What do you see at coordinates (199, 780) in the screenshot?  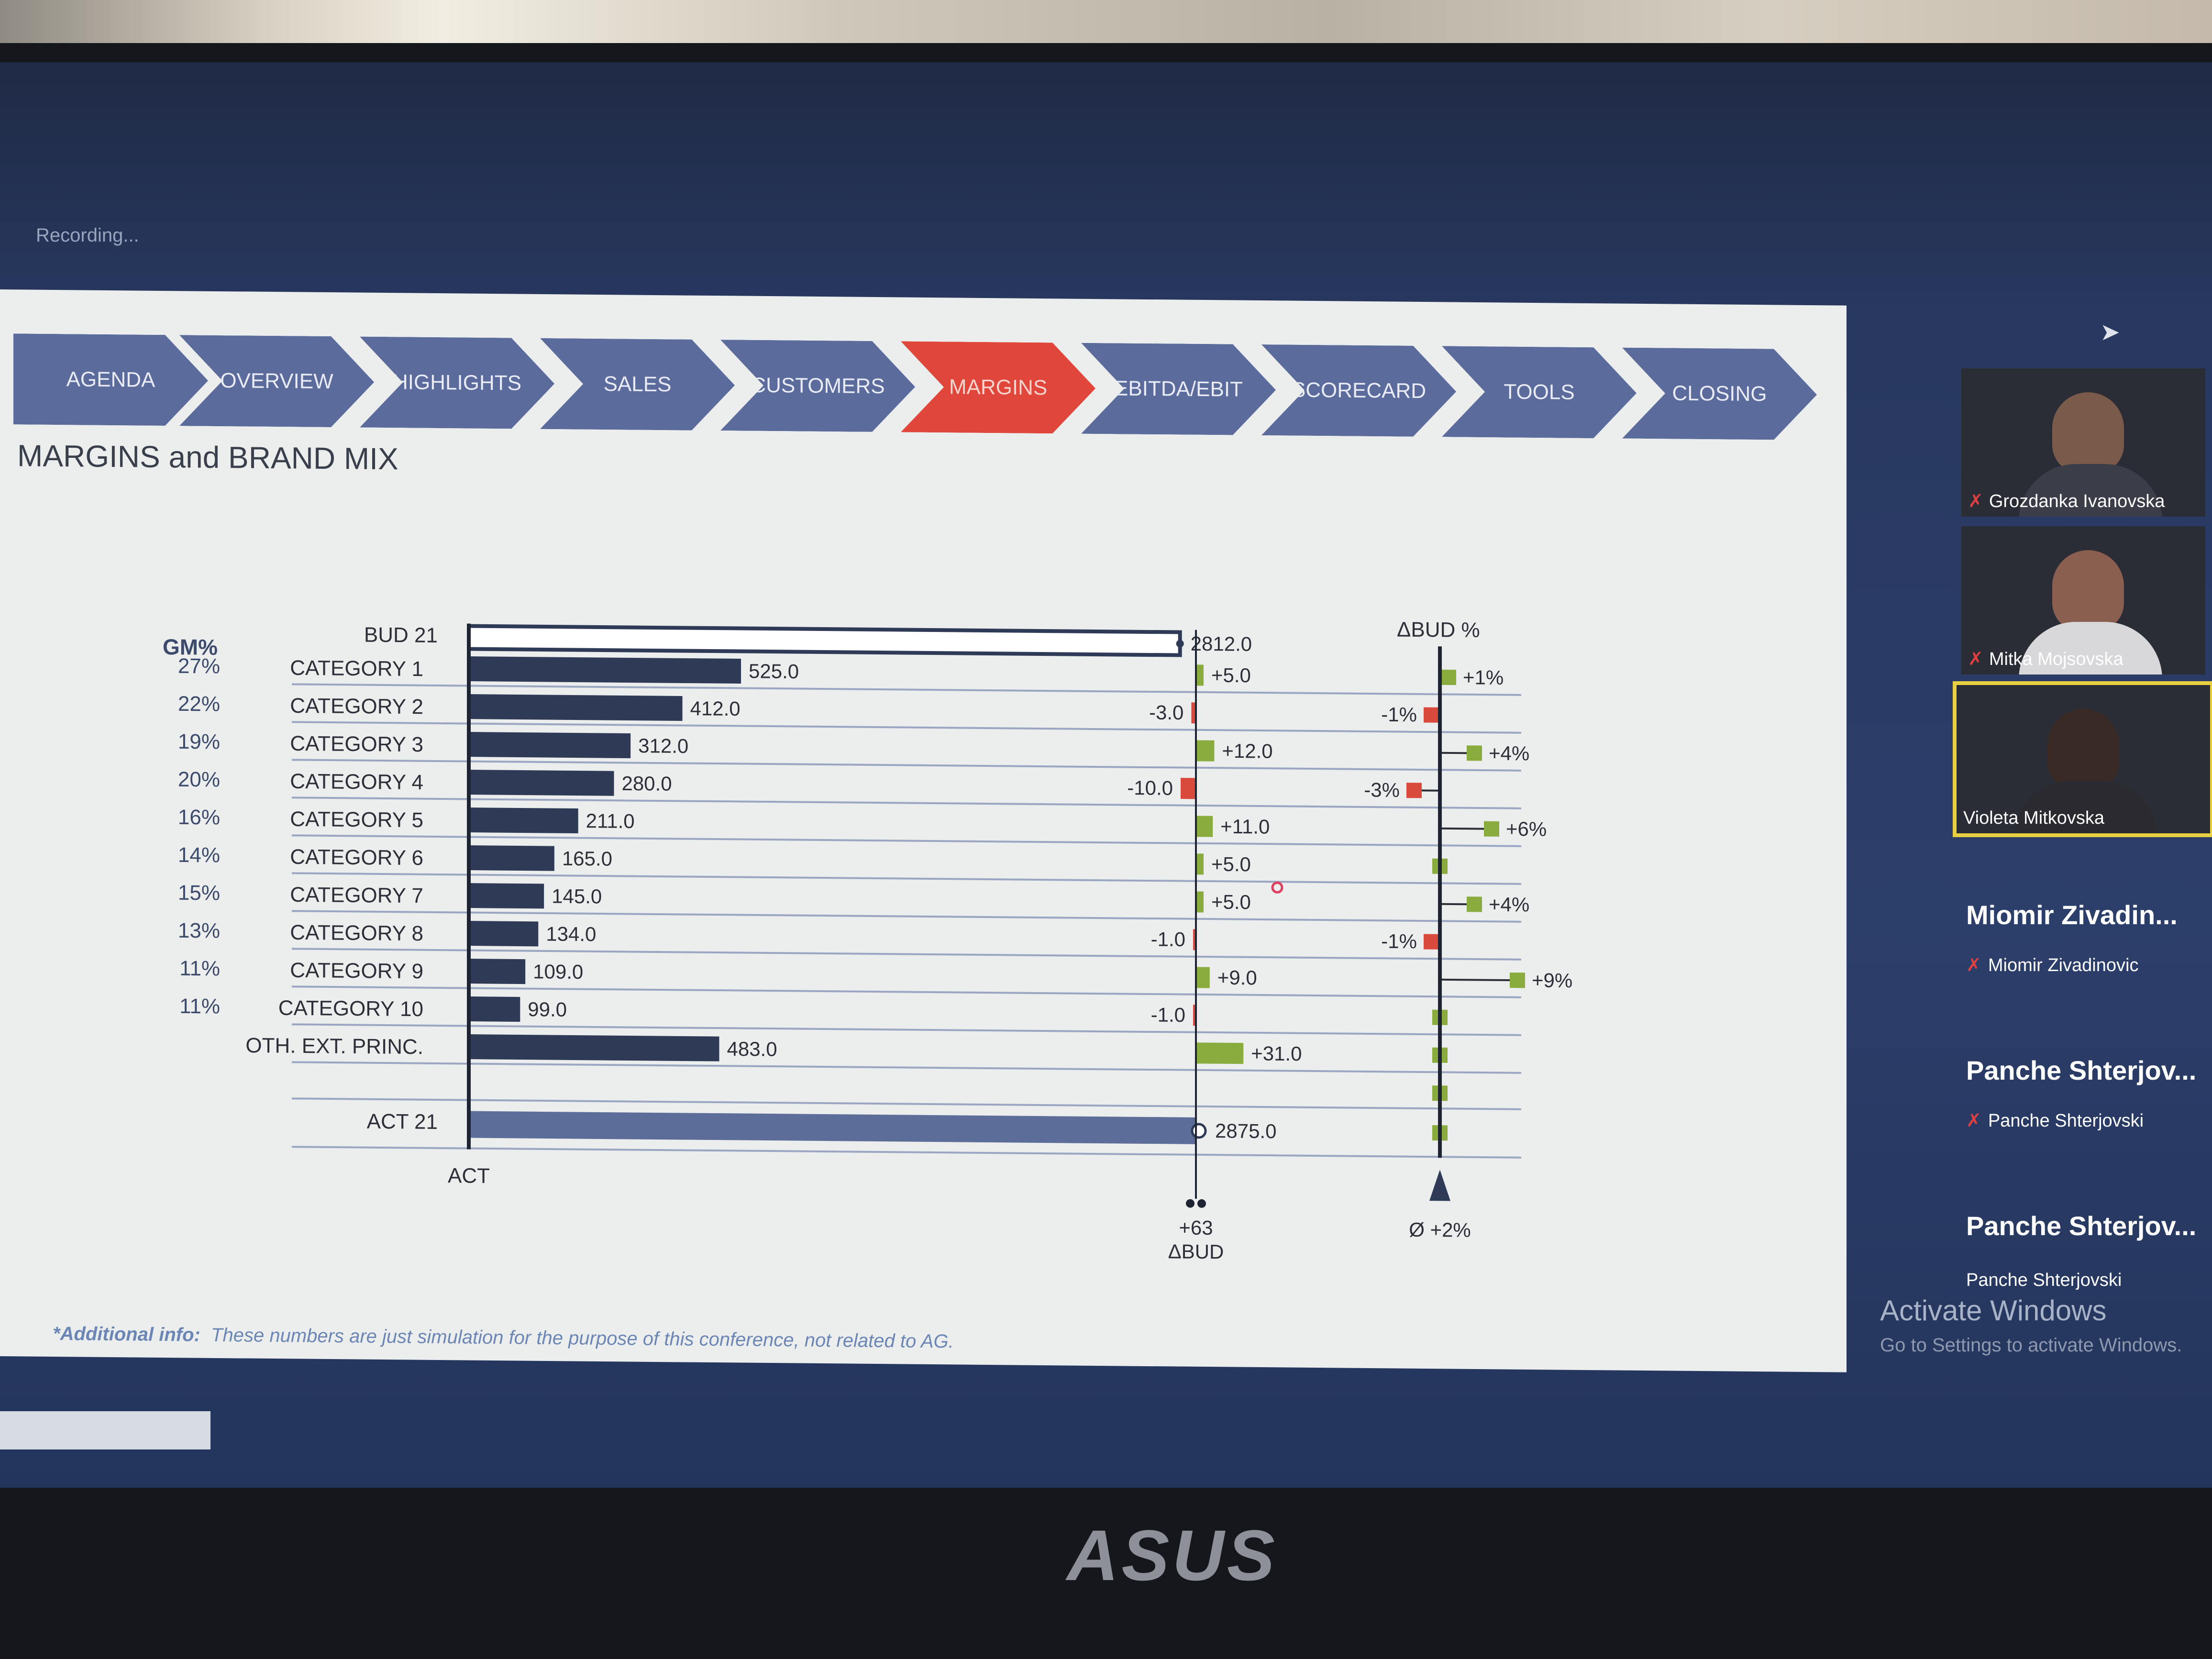 I see `gm-value: 20%` at bounding box center [199, 780].